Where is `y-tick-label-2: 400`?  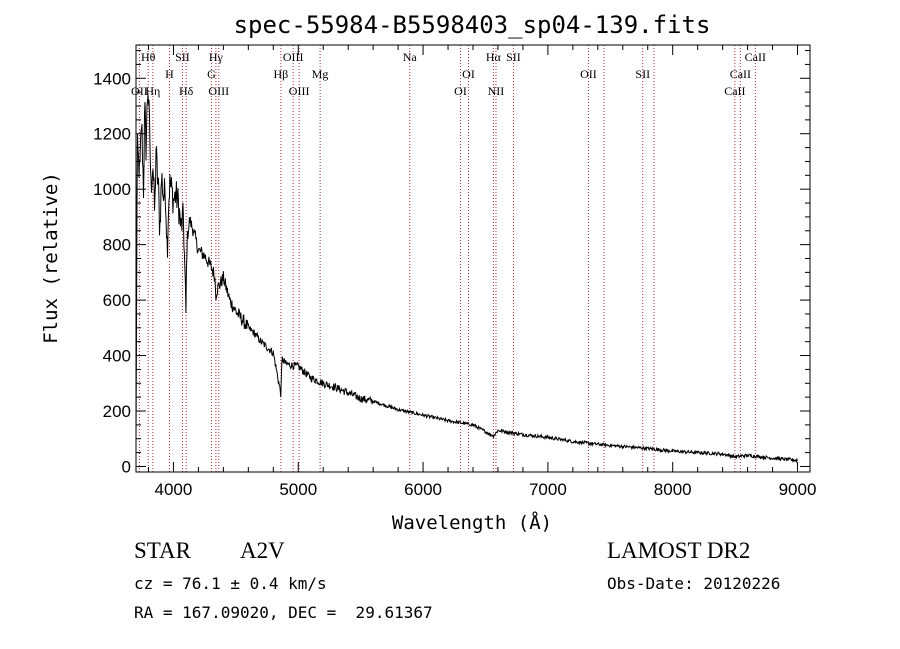
y-tick-label-2: 400 is located at coordinates (117, 356).